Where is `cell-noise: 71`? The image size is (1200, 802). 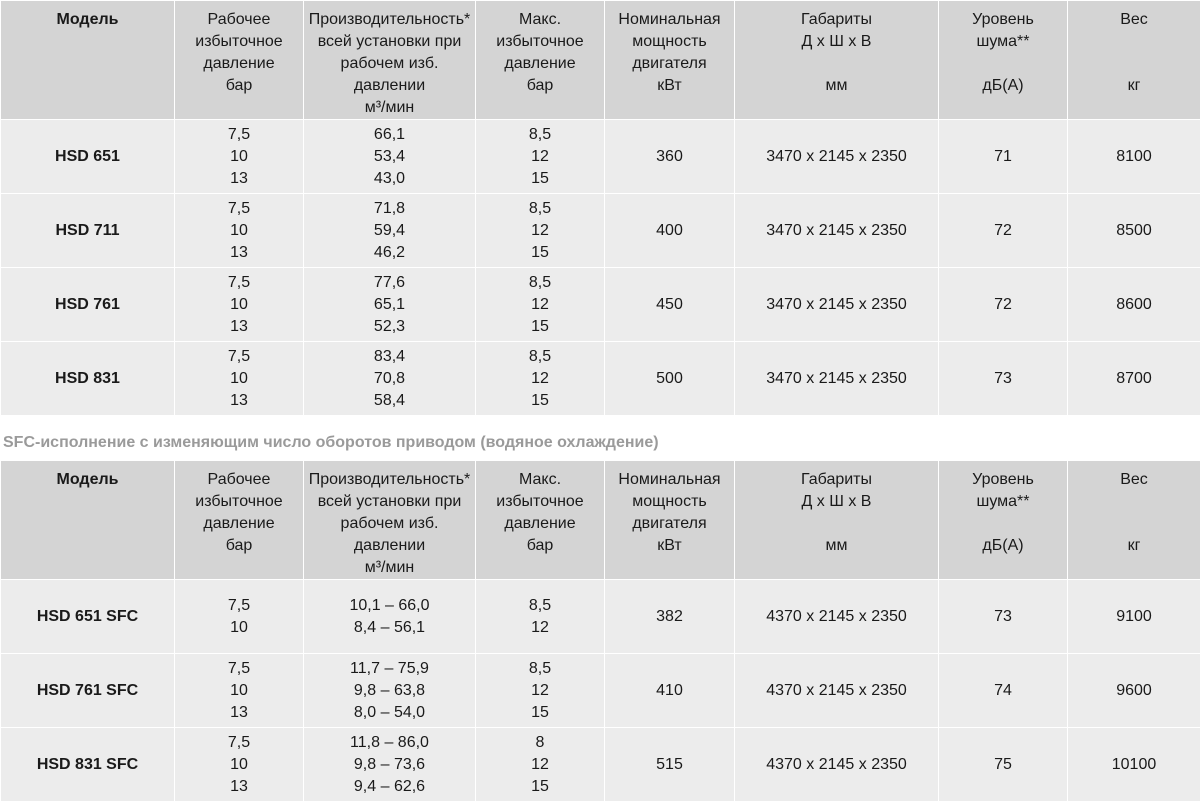 cell-noise: 71 is located at coordinates (1003, 157).